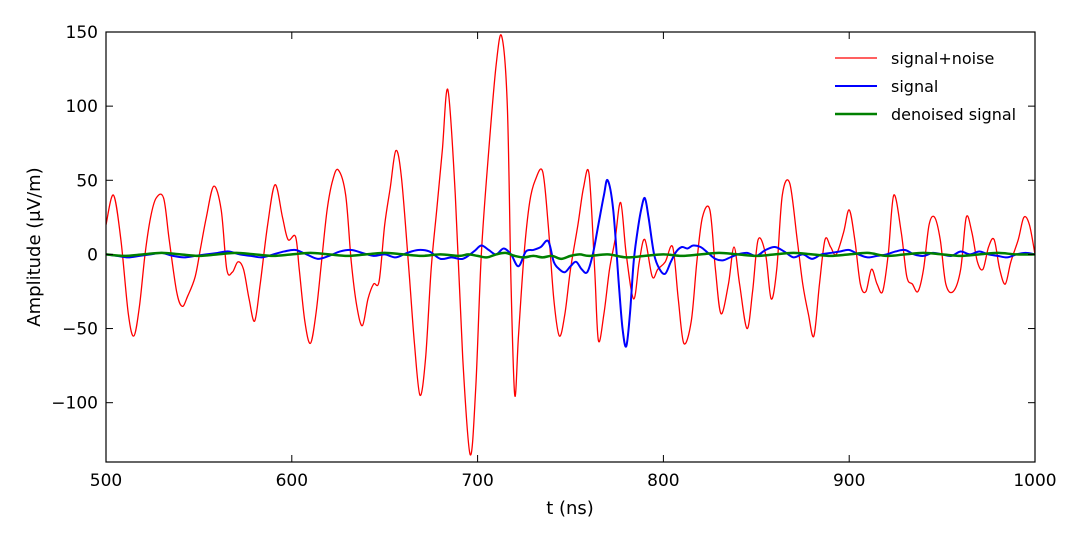 The height and width of the screenshot is (540, 1080). What do you see at coordinates (106, 481) in the screenshot?
I see `x-tick-label: 500` at bounding box center [106, 481].